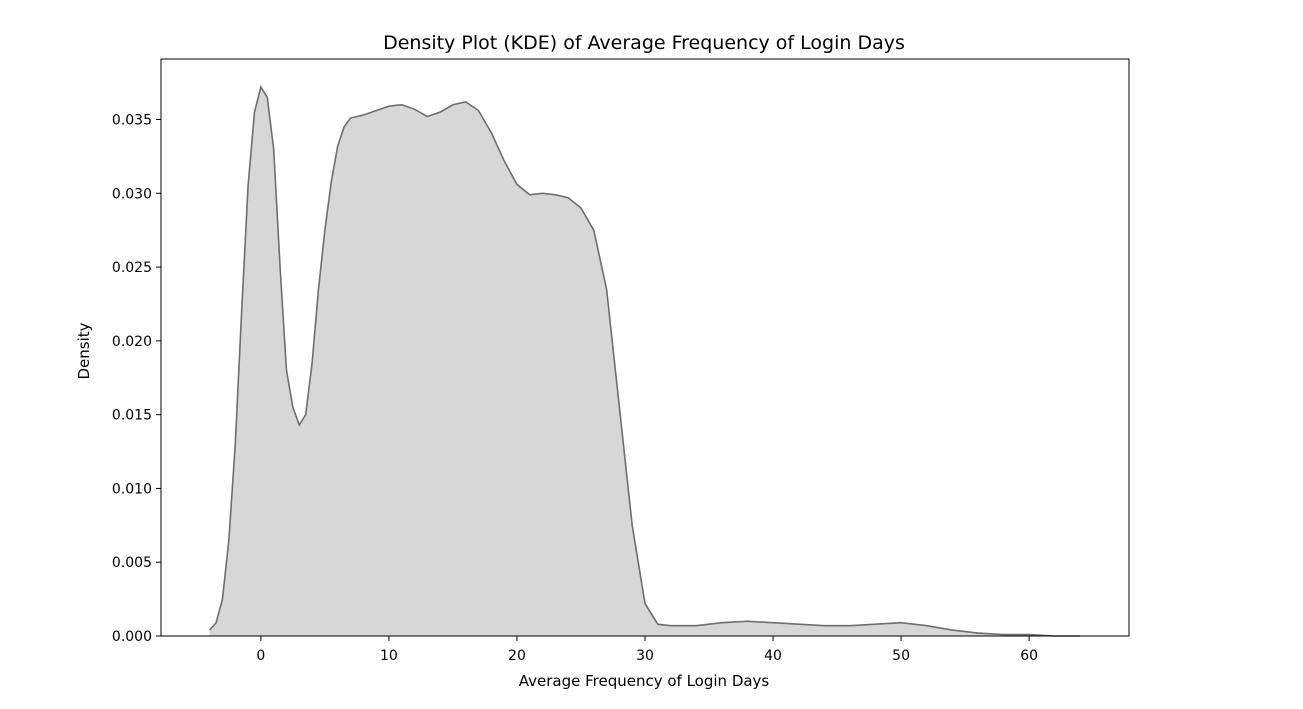  Describe the element at coordinates (84, 350) in the screenshot. I see `y-axis-label: Density` at that location.